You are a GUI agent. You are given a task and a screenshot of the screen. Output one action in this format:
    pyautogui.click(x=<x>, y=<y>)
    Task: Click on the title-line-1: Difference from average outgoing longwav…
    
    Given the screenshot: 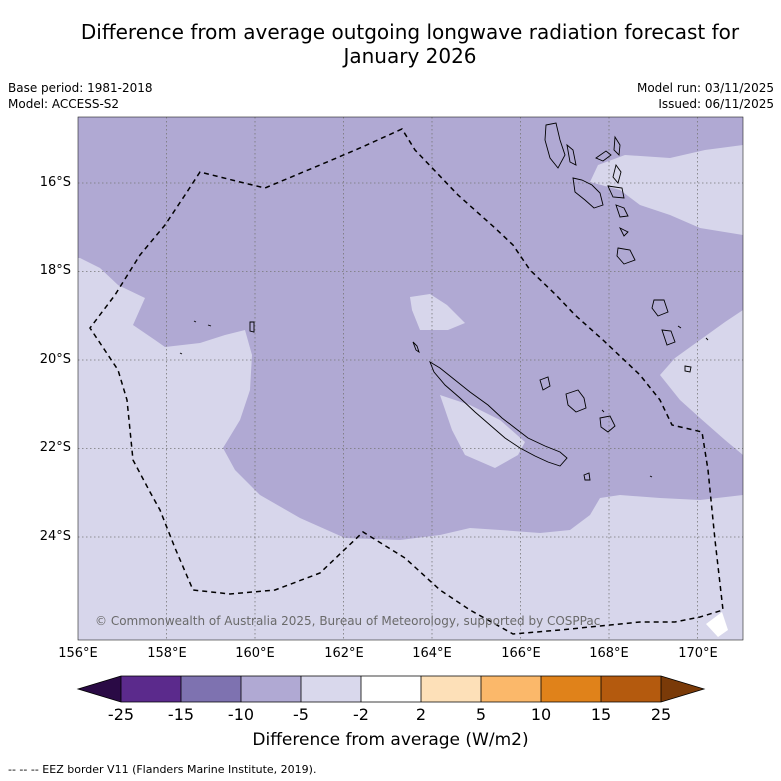 What is the action you would take?
    pyautogui.click(x=410, y=32)
    